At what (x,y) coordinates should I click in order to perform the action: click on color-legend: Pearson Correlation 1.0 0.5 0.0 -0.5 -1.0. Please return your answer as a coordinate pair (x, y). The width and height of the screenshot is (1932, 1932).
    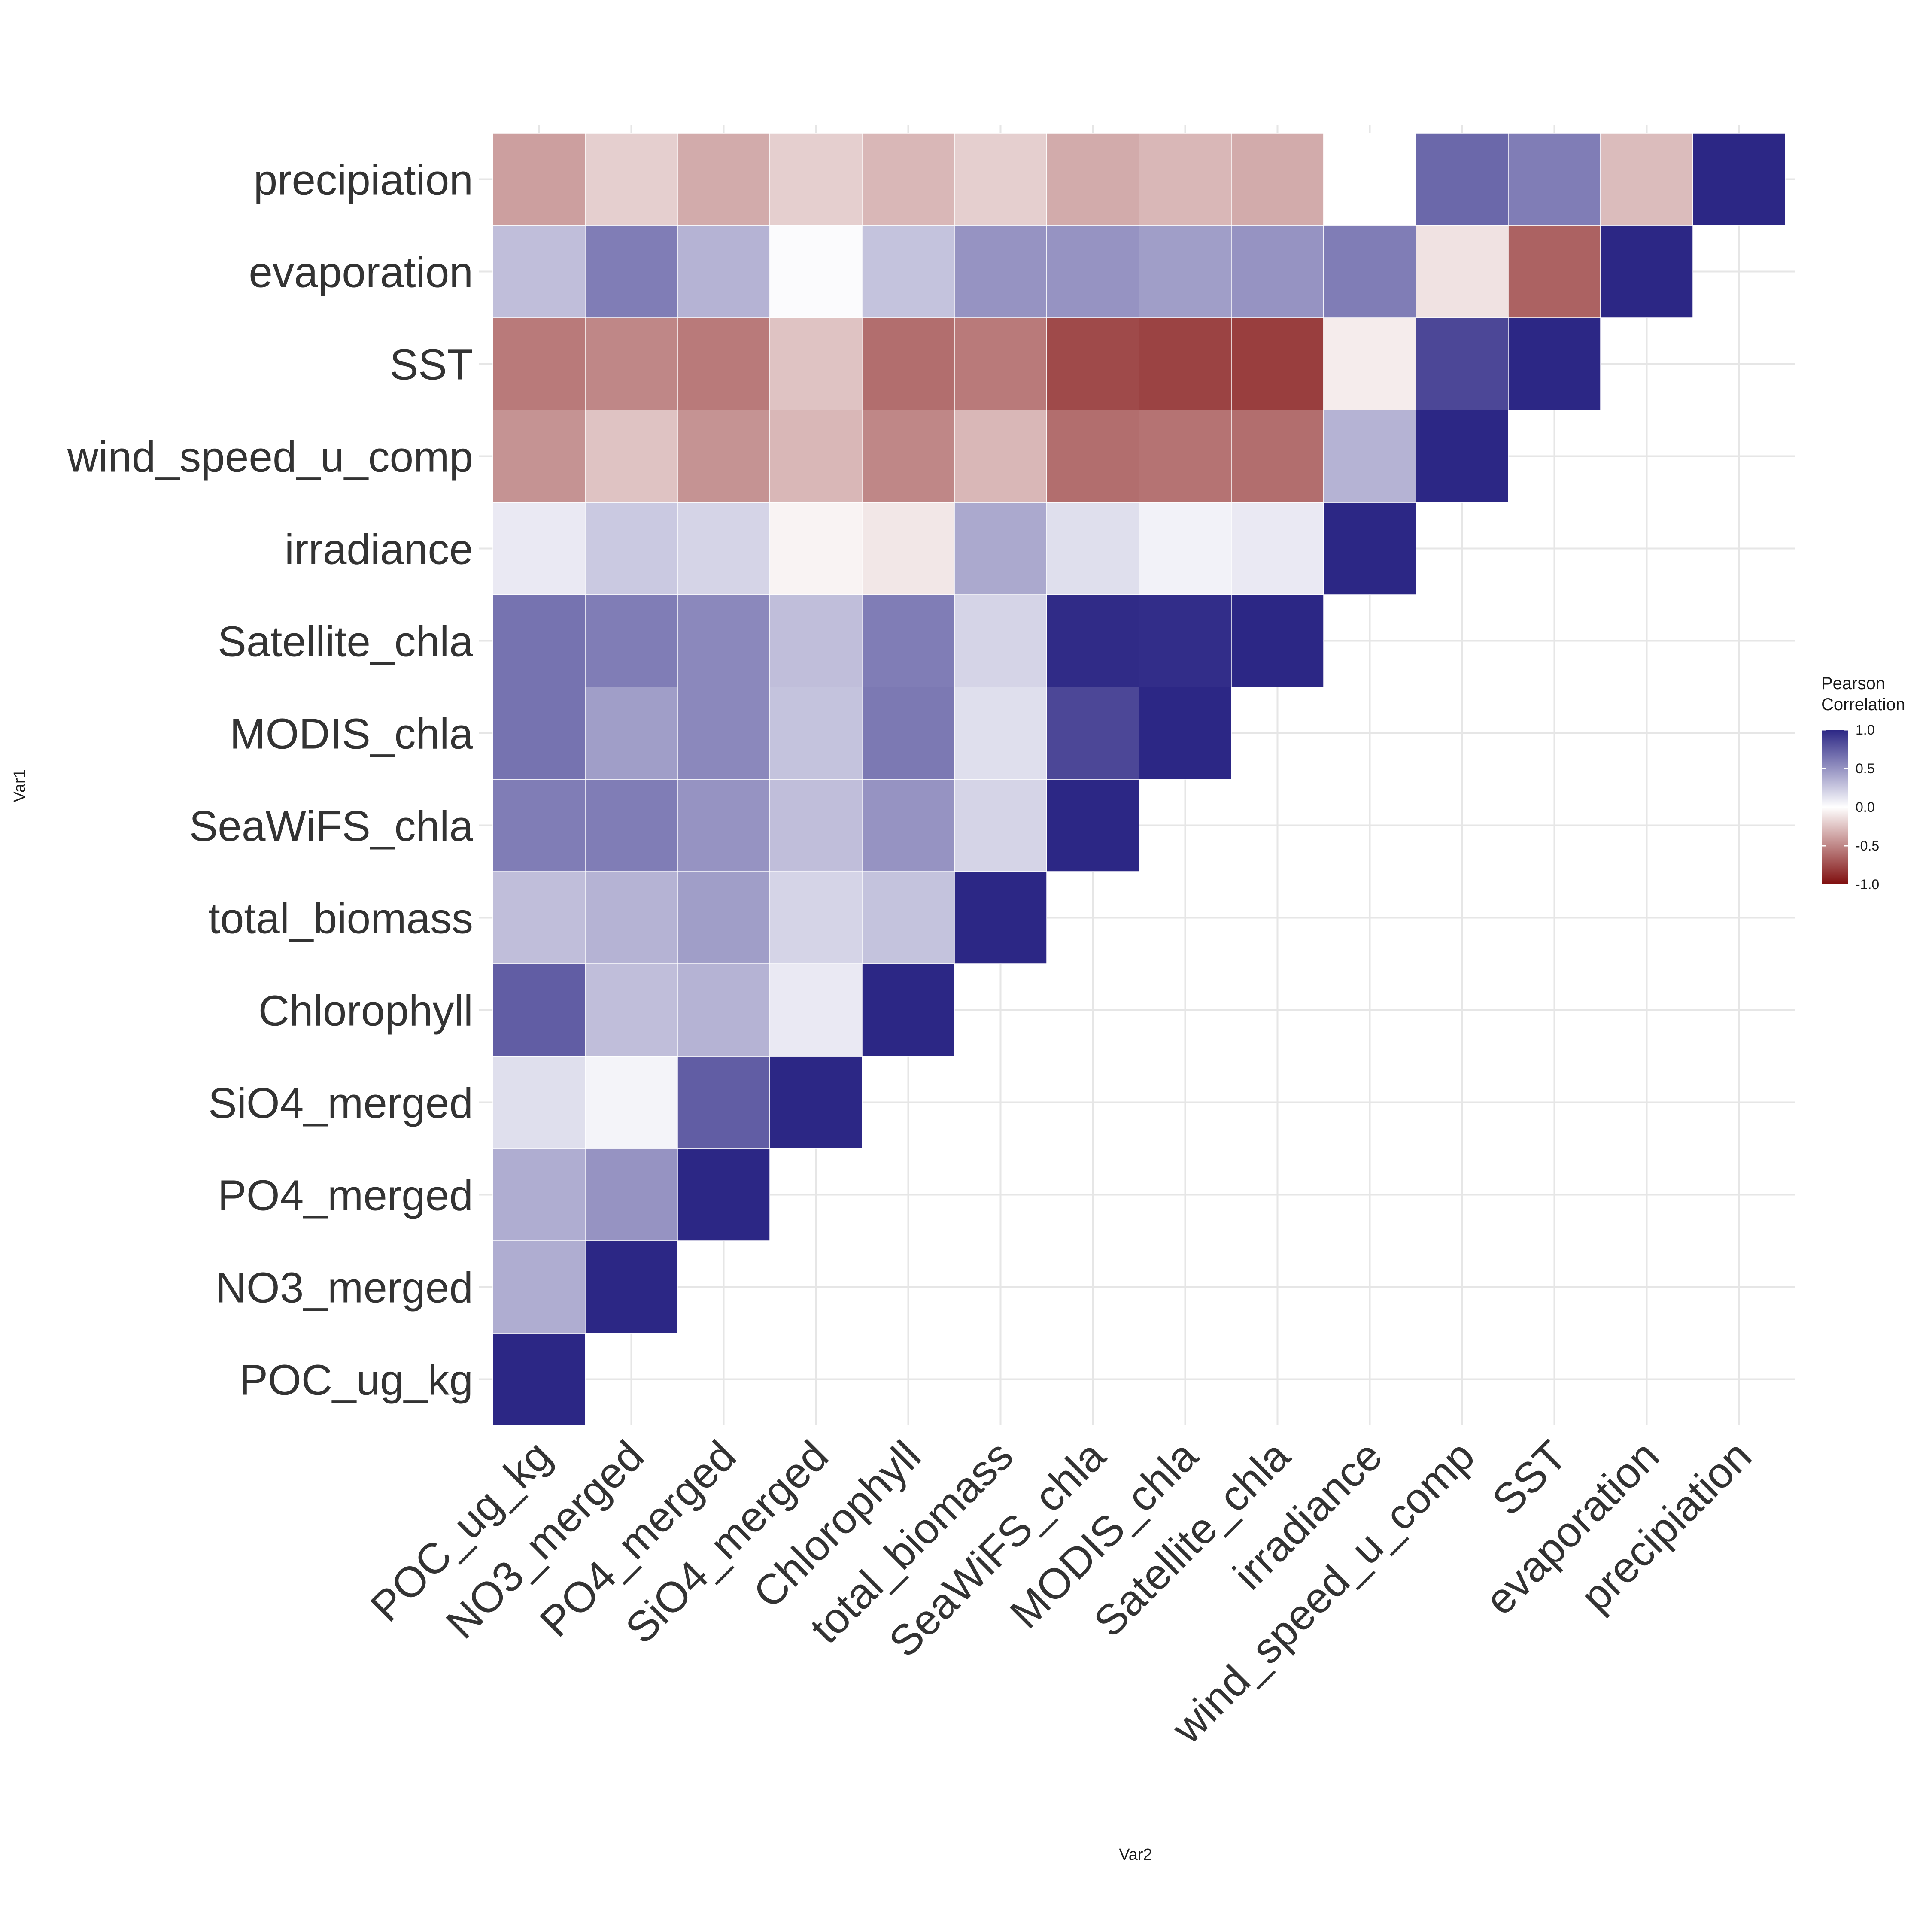
    Looking at the image, I should click on (1863, 783).